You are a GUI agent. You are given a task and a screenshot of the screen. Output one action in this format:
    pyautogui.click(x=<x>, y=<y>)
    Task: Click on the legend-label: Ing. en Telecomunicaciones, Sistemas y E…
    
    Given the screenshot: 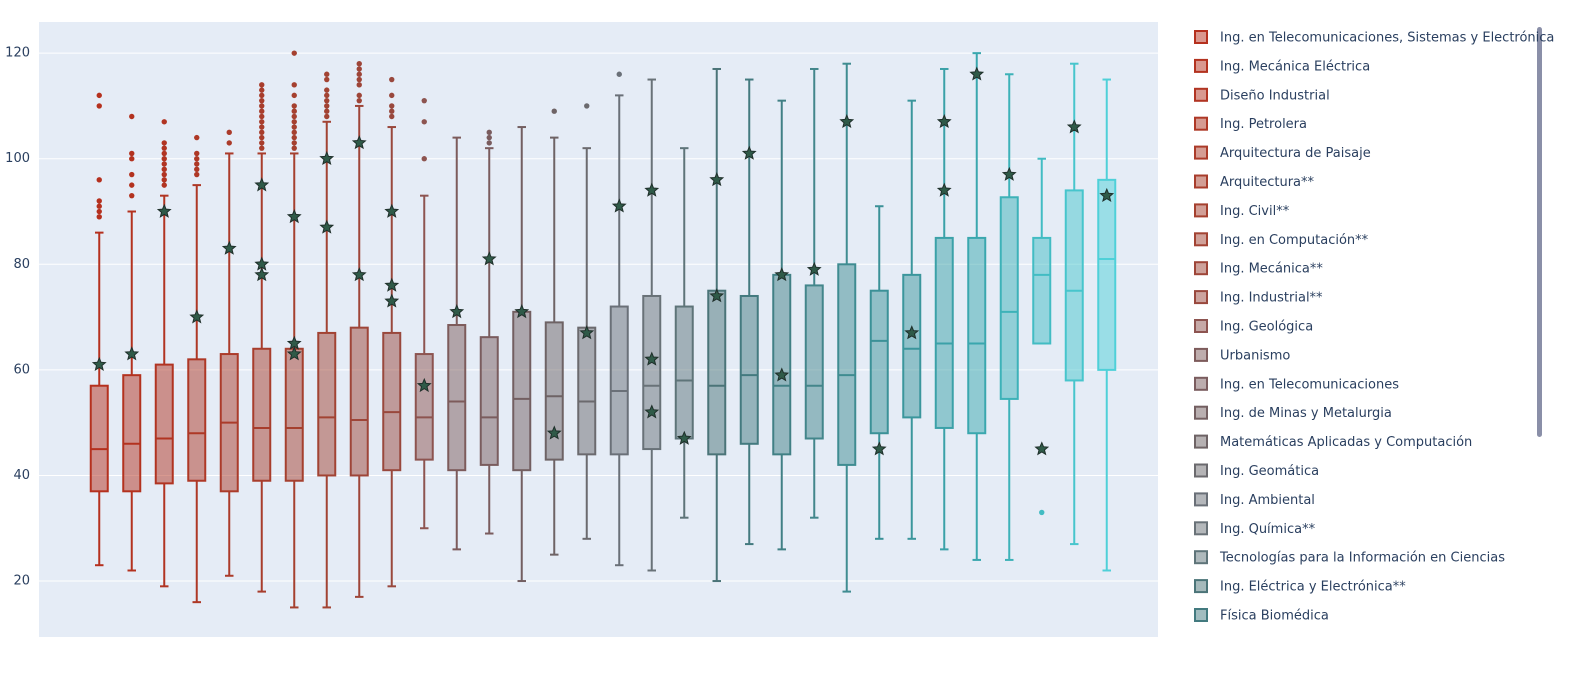 What is the action you would take?
    pyautogui.click(x=1387, y=38)
    